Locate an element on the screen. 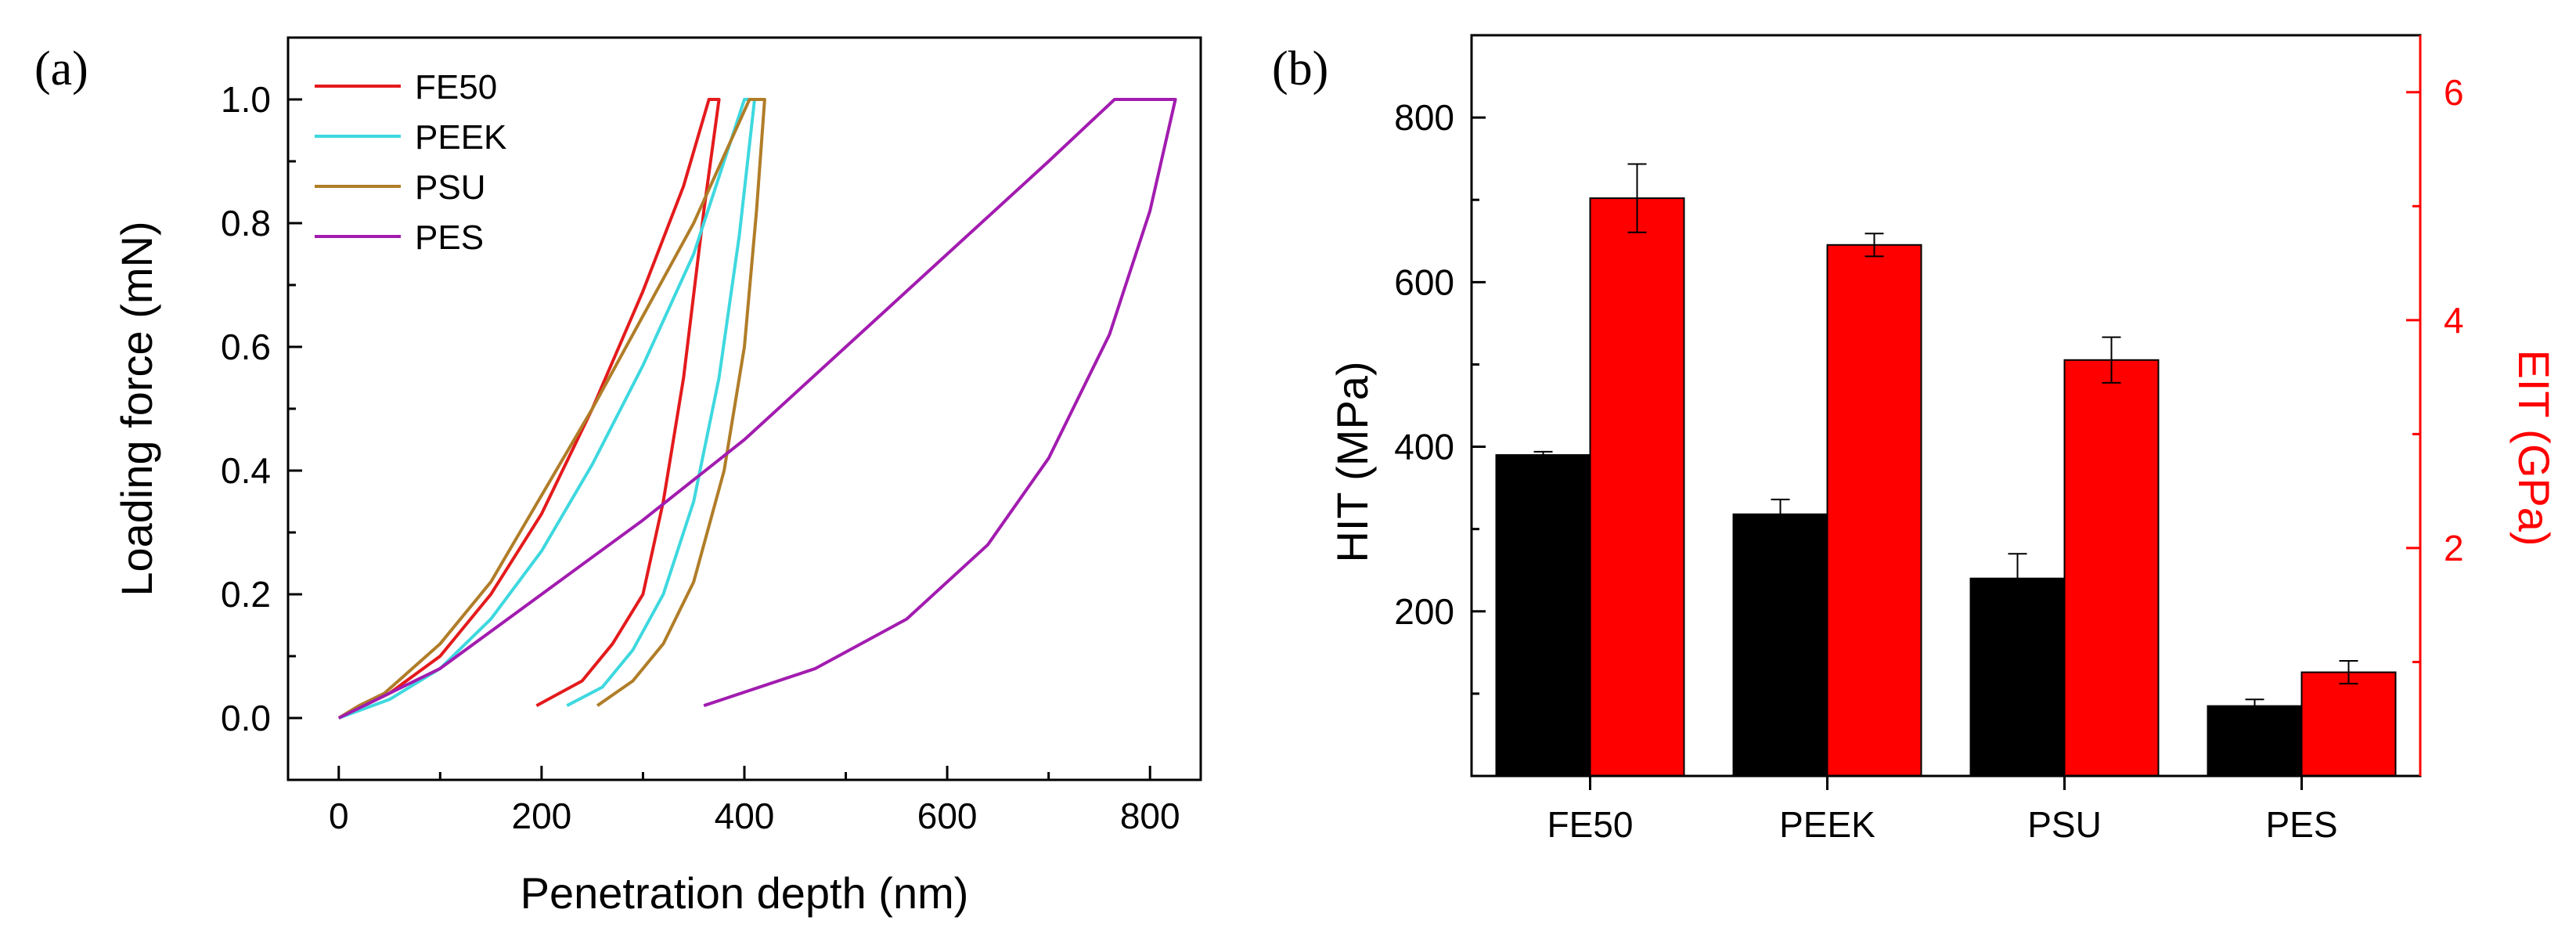 Image resolution: width=2576 pixels, height=931 pixels. panel-b-left-y-ticks: 200 400 600 800 is located at coordinates (1440, 364).